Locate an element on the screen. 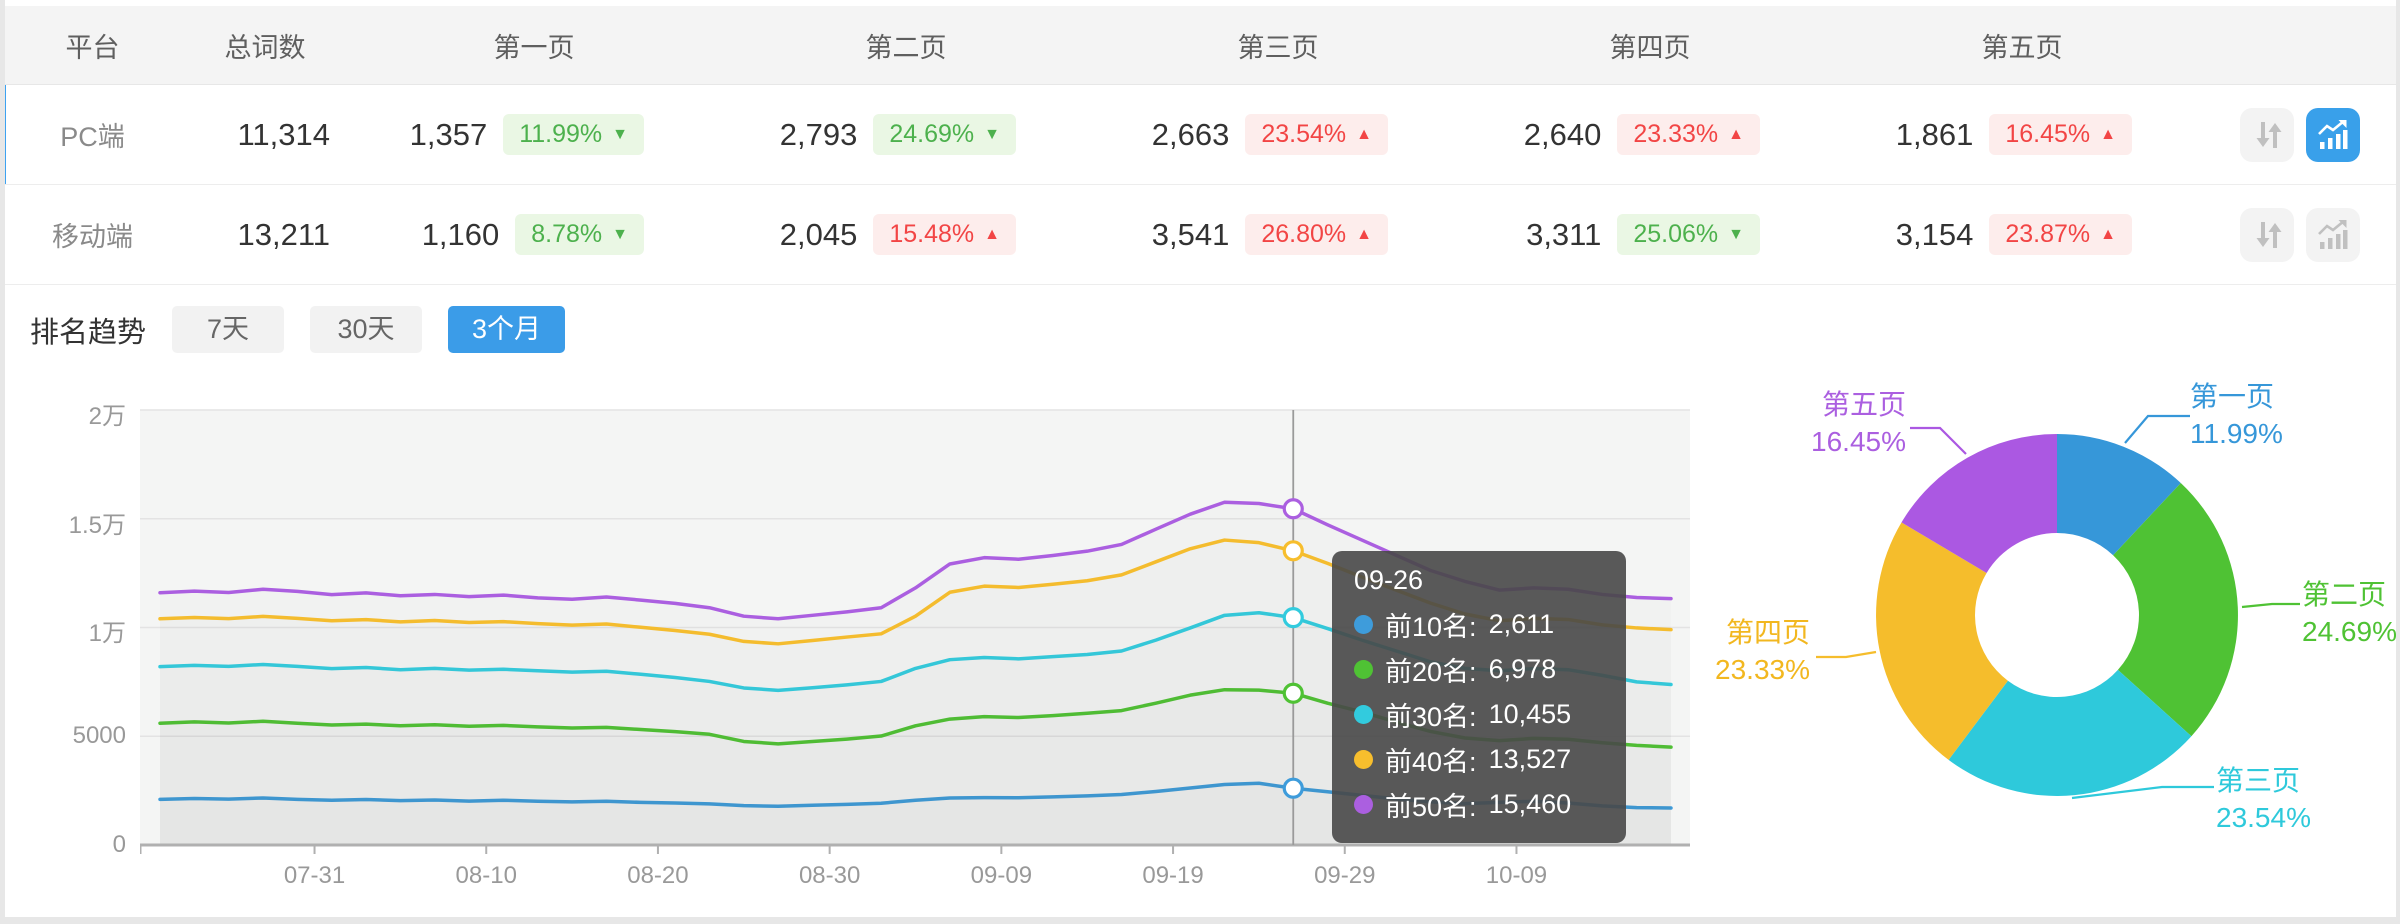 The width and height of the screenshot is (2400, 924). page-count: 3,541 is located at coordinates (1190, 234).